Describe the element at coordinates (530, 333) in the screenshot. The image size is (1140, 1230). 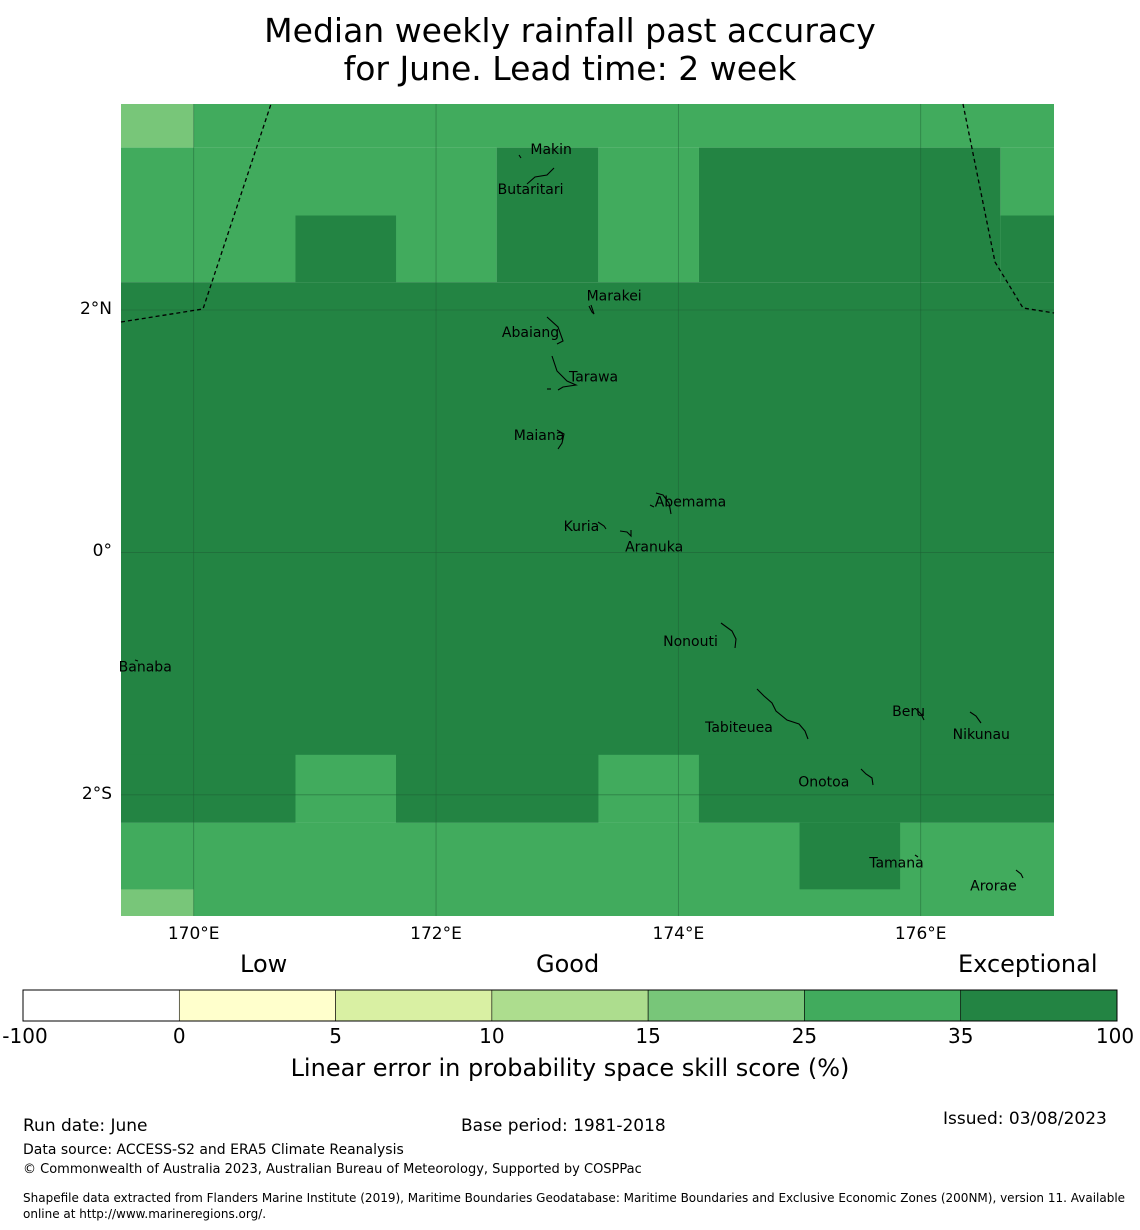
I see `place-label: Abaiang` at that location.